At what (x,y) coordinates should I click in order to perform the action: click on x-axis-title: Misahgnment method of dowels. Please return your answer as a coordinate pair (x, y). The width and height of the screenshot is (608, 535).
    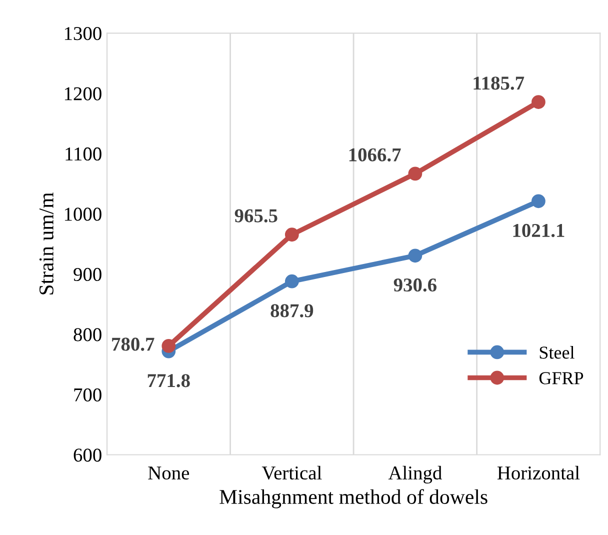
    Looking at the image, I should click on (354, 498).